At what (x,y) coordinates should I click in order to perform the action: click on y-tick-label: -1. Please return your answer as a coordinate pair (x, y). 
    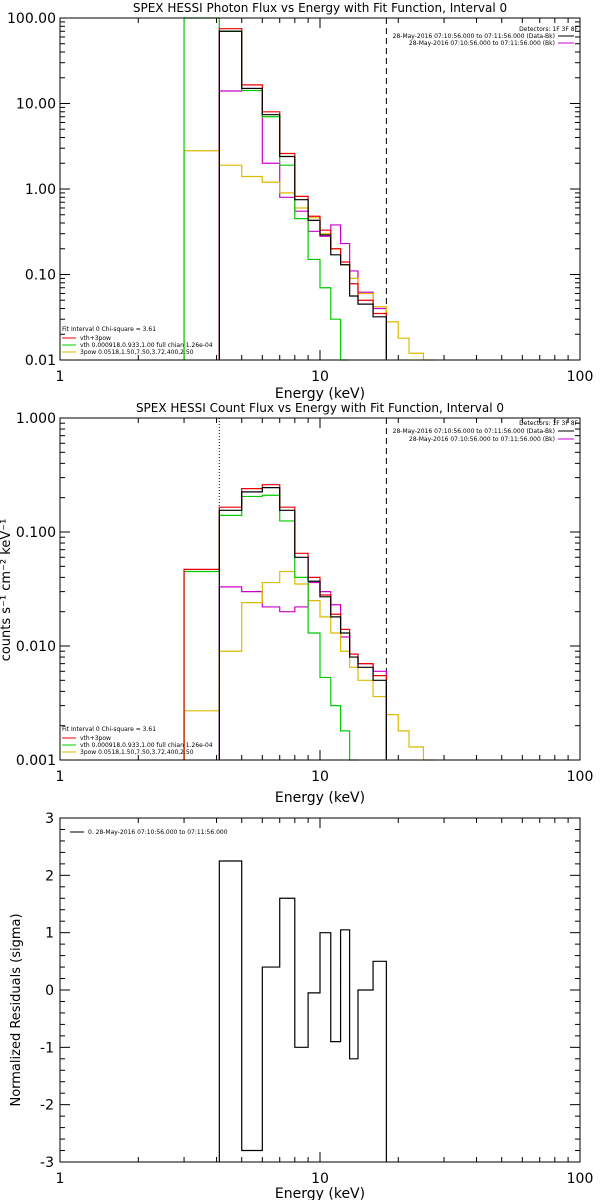
    Looking at the image, I should click on (47, 1048).